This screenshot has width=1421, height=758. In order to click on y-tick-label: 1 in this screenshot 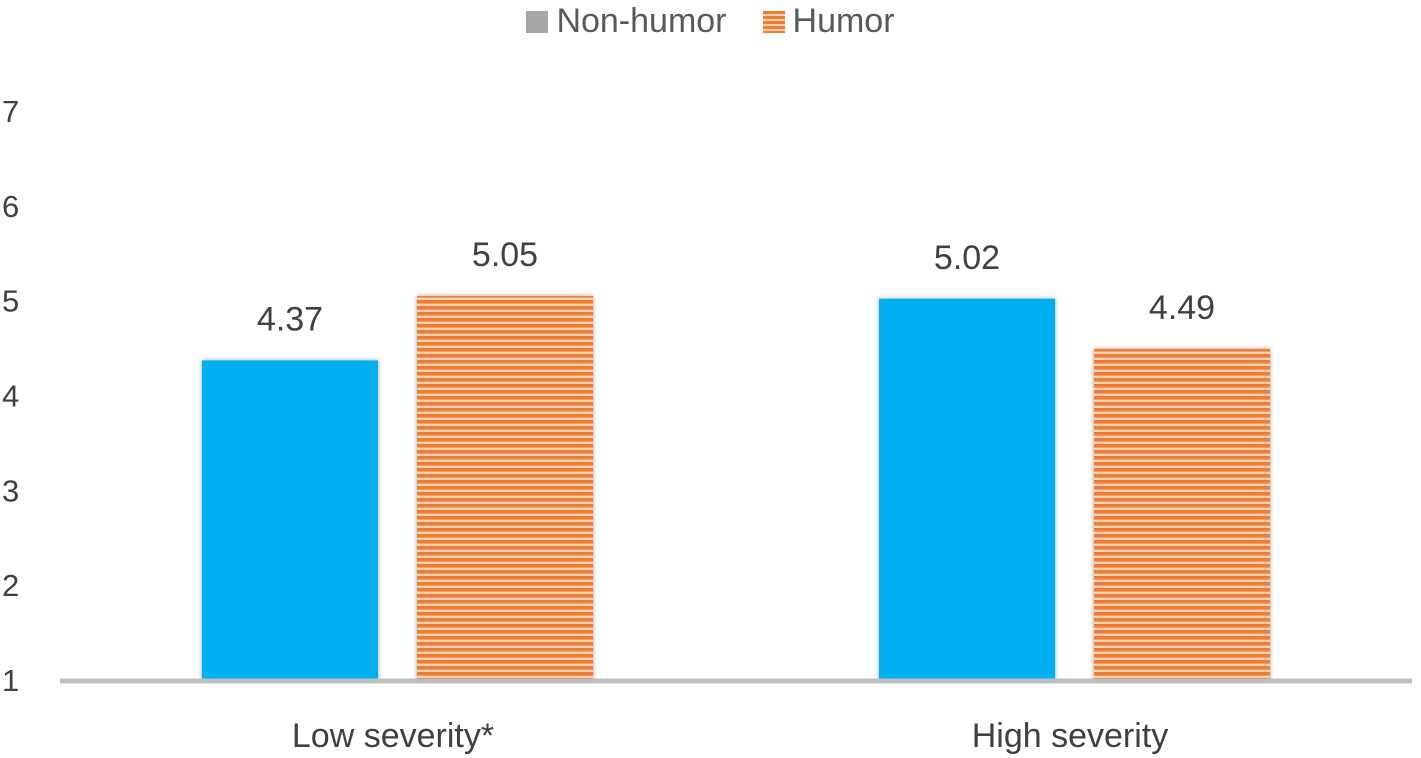, I will do `click(10, 680)`.